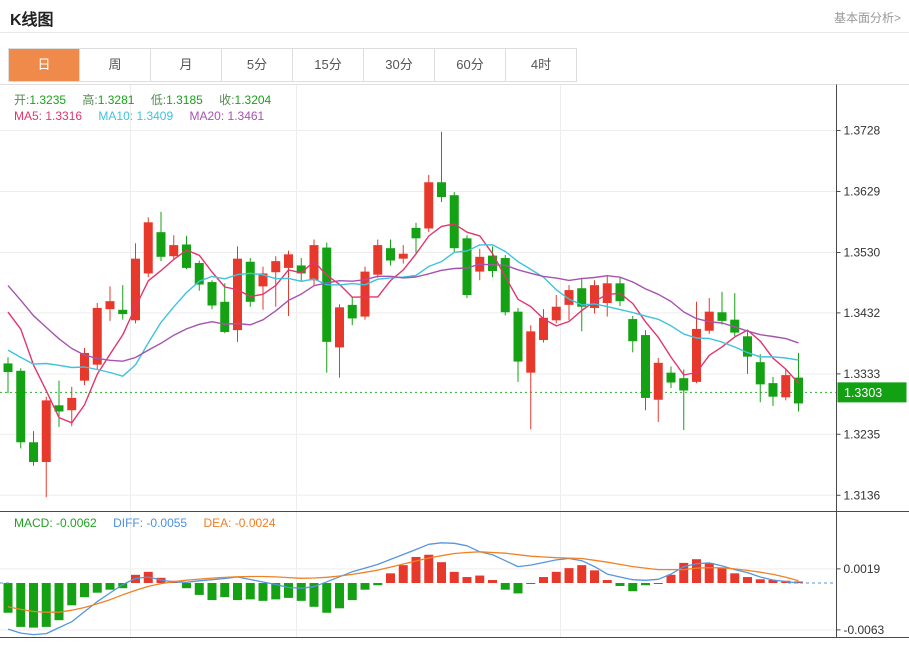 This screenshot has height=645, width=909. I want to click on fundamental-analysis-link: 基本面分析>, so click(867, 18).